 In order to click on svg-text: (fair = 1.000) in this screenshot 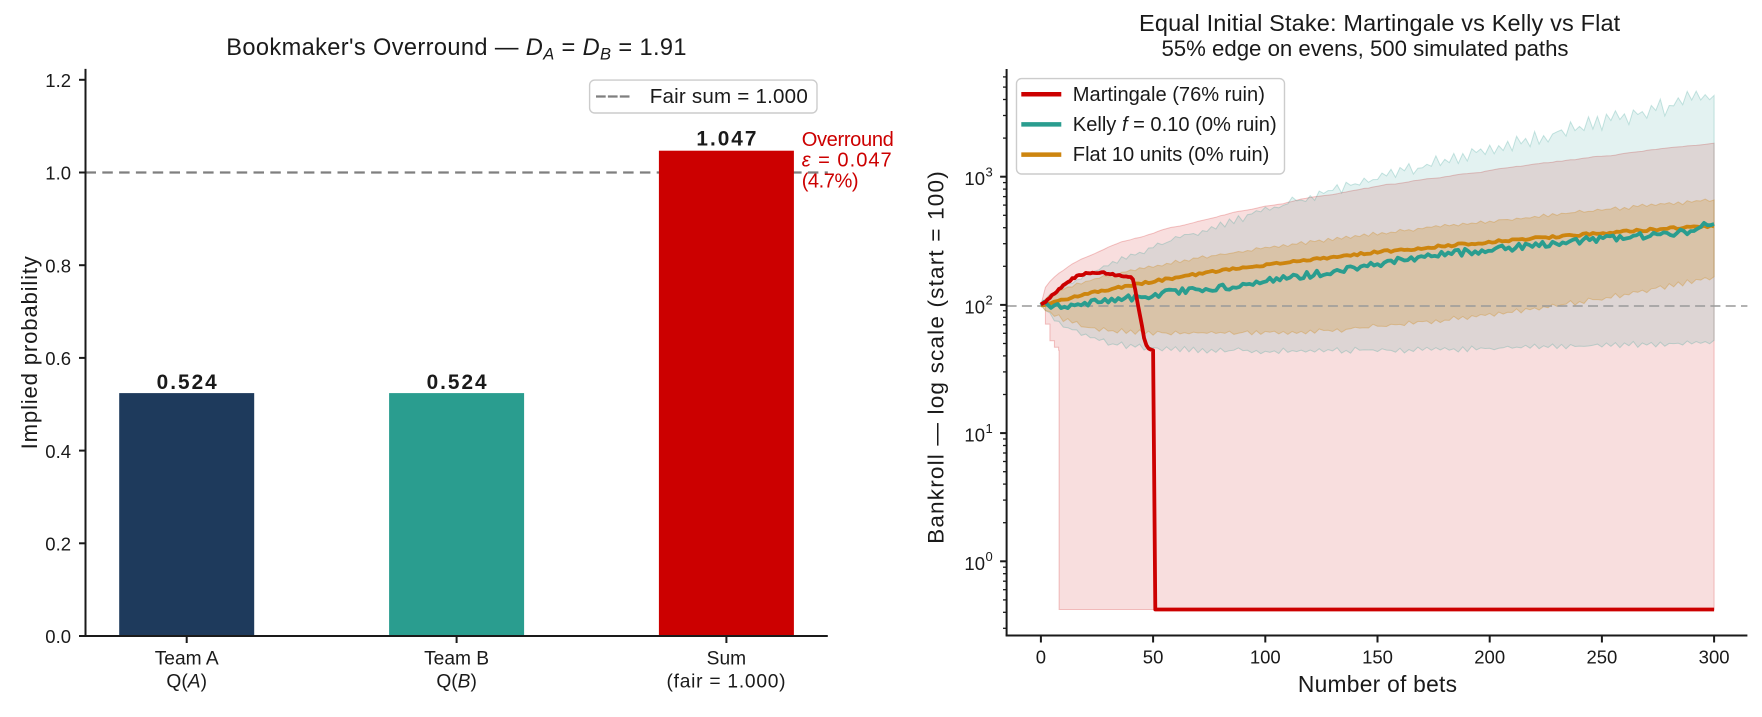, I will do `click(726, 682)`.